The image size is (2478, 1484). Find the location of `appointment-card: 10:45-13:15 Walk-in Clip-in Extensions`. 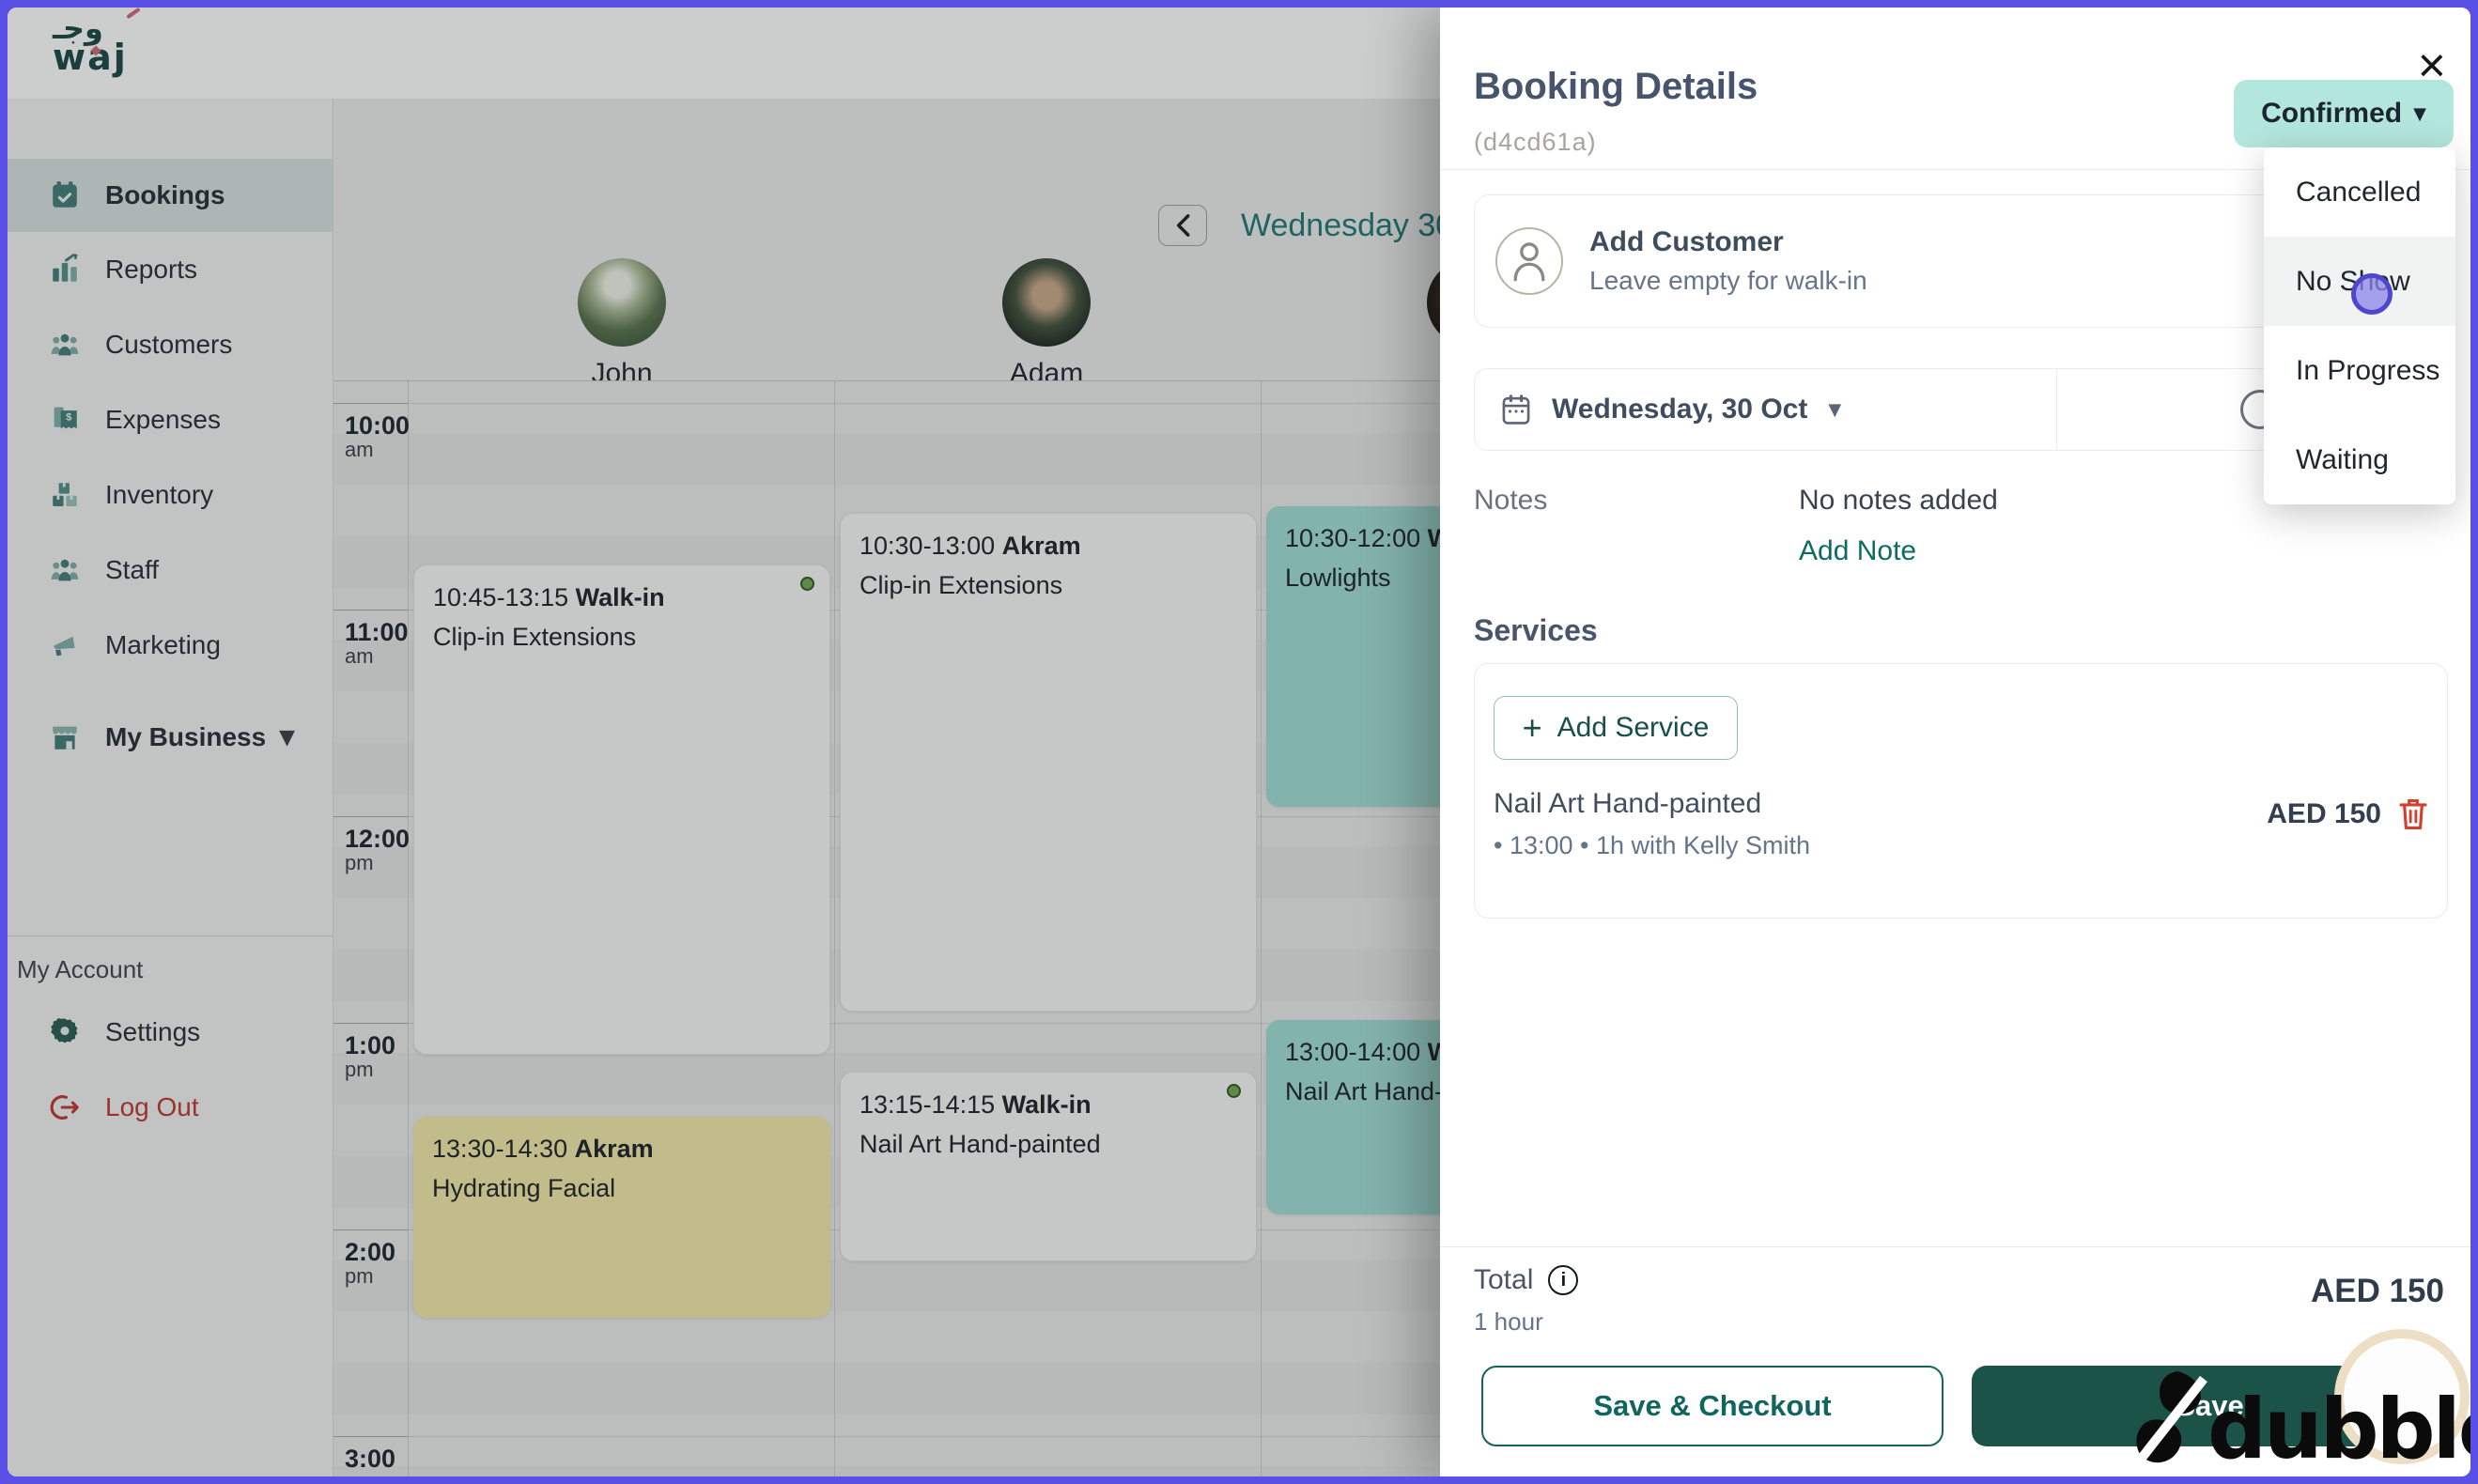

appointment-card: 10:45-13:15 Walk-in Clip-in Extensions is located at coordinates (621, 809).